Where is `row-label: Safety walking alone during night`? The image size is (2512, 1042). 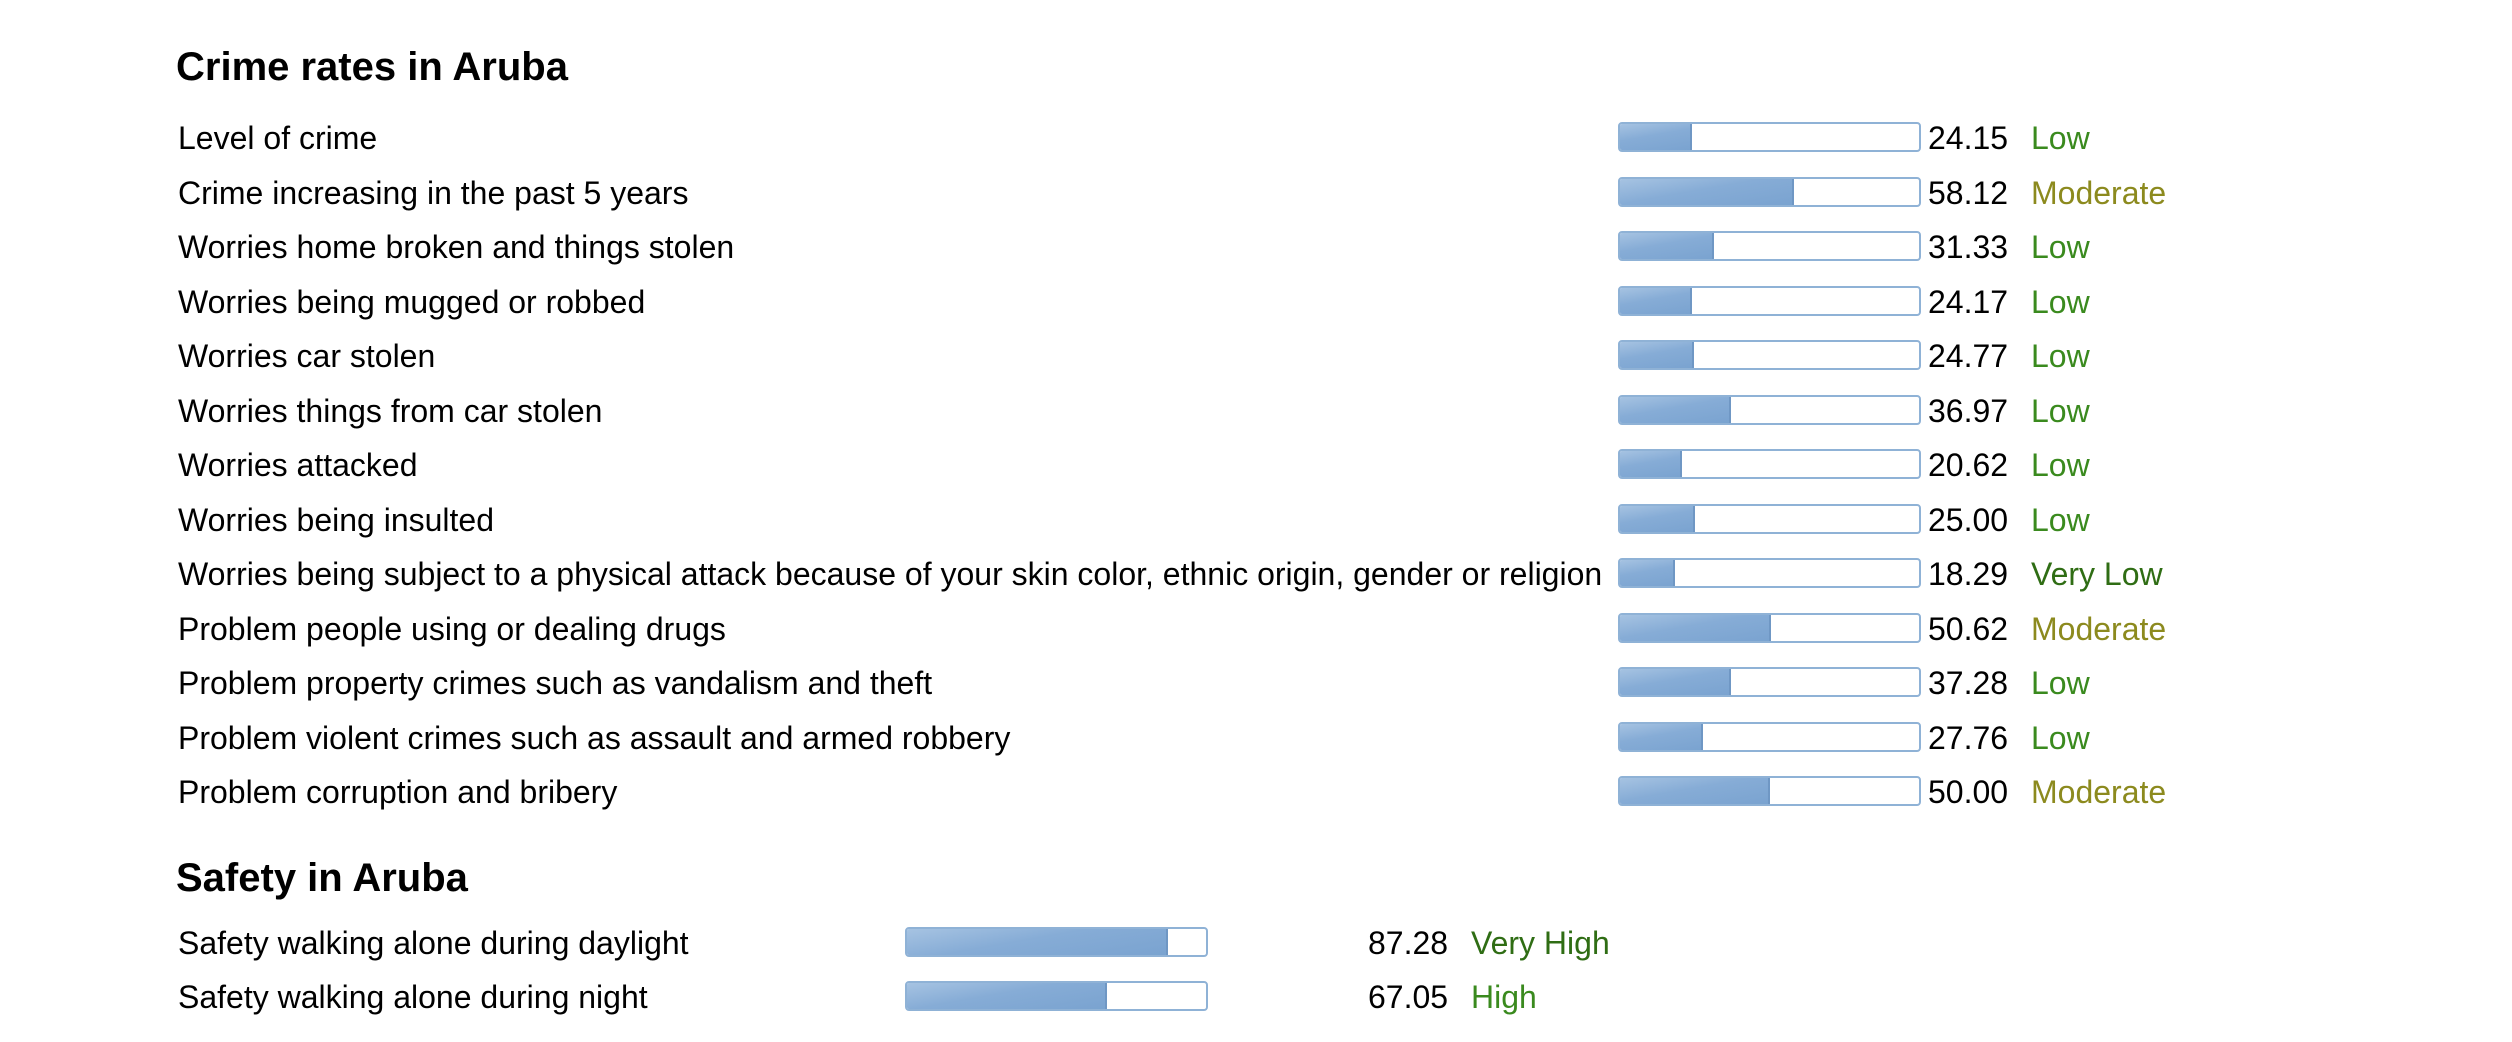 row-label: Safety walking alone during night is located at coordinates (413, 997).